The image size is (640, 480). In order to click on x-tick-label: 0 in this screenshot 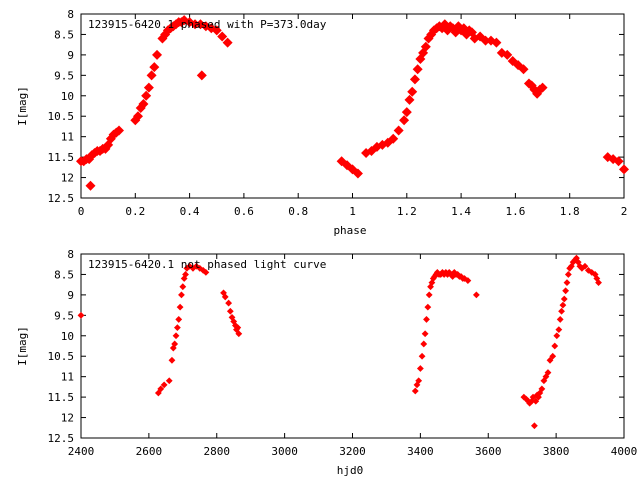, I will do `click(81, 211)`.